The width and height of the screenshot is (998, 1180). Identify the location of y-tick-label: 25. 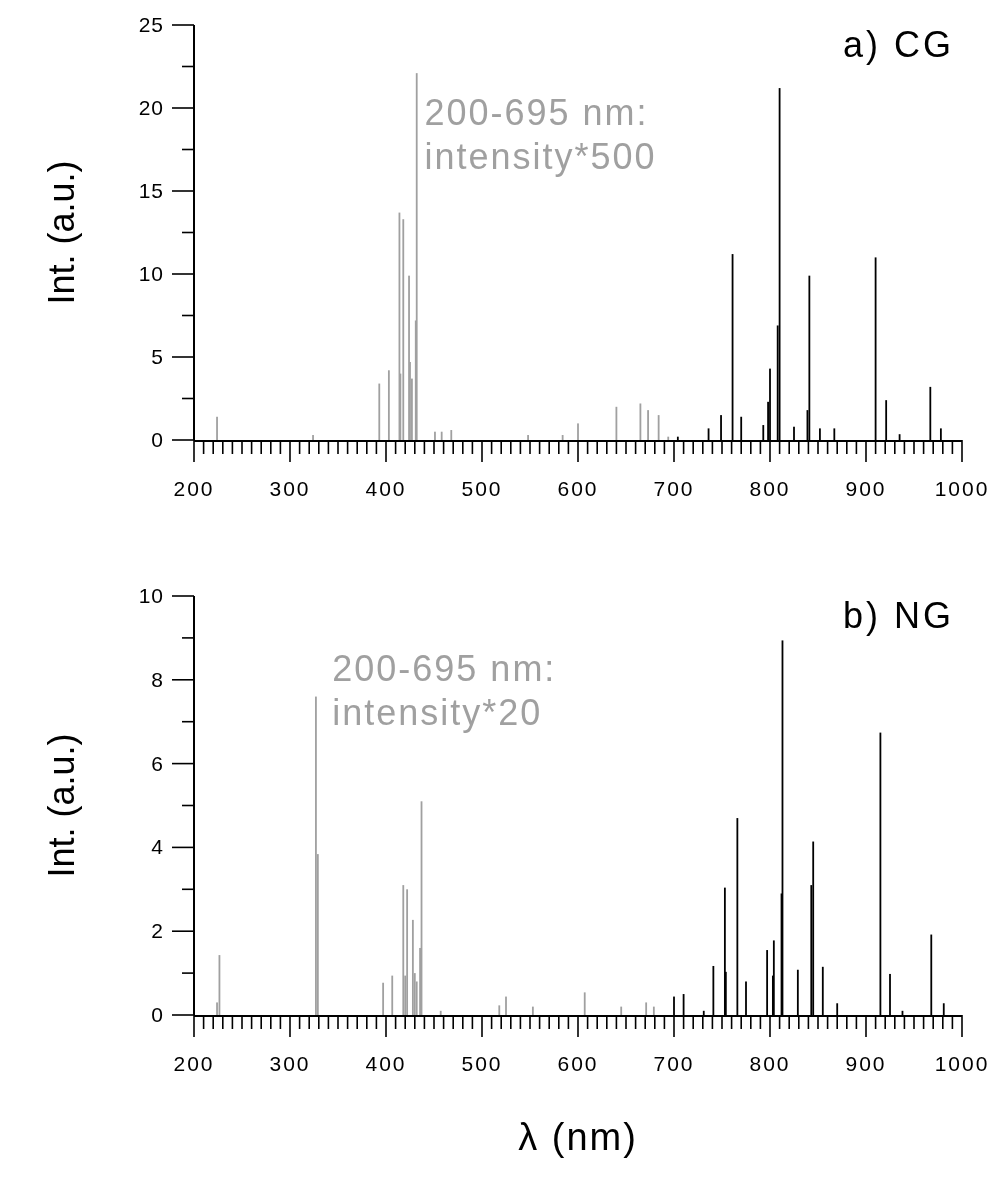
(151, 24).